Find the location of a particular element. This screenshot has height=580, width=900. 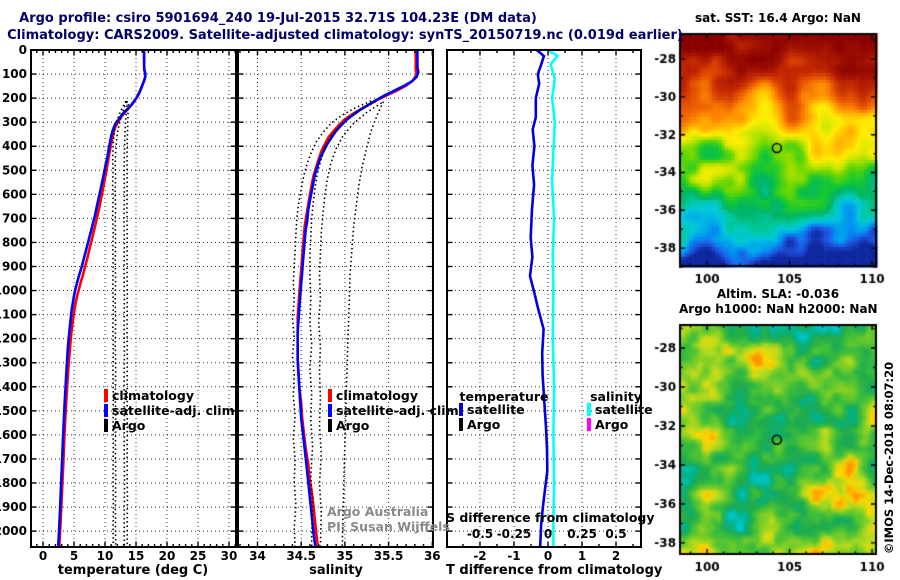

legend-argo-t: Argo is located at coordinates (479, 424).